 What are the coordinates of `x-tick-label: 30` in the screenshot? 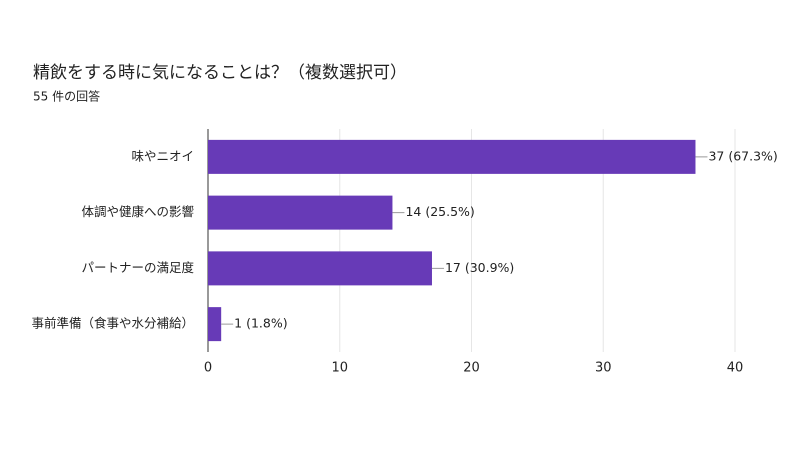 It's located at (603, 368).